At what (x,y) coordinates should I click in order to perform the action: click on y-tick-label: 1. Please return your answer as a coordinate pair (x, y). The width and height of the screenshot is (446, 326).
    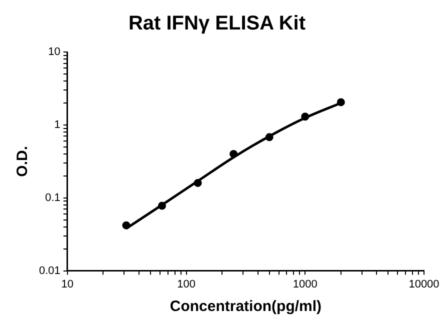
    Looking at the image, I should click on (57, 124).